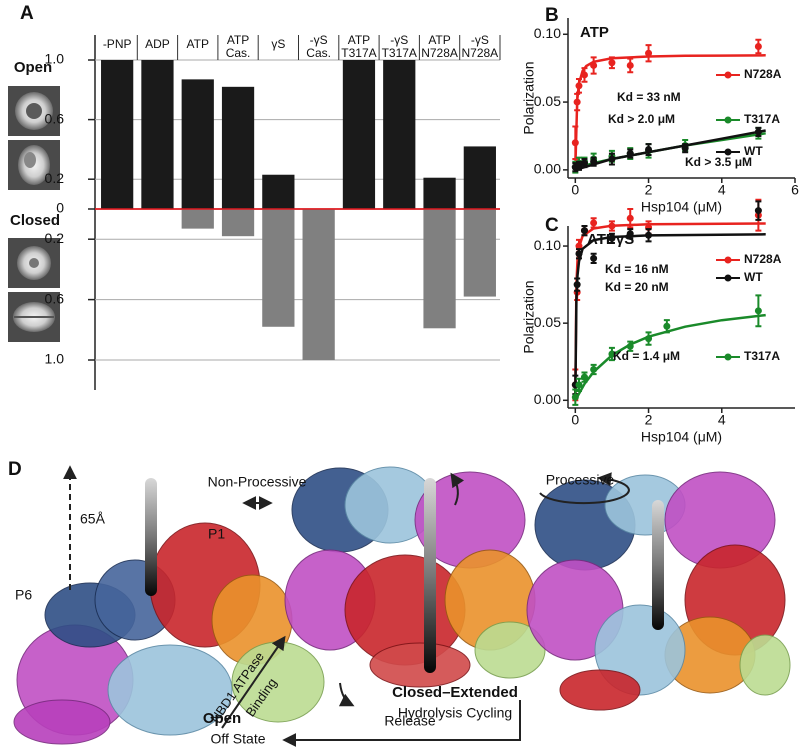  What do you see at coordinates (670, 317) in the screenshot?
I see `fit-line` at bounding box center [670, 317].